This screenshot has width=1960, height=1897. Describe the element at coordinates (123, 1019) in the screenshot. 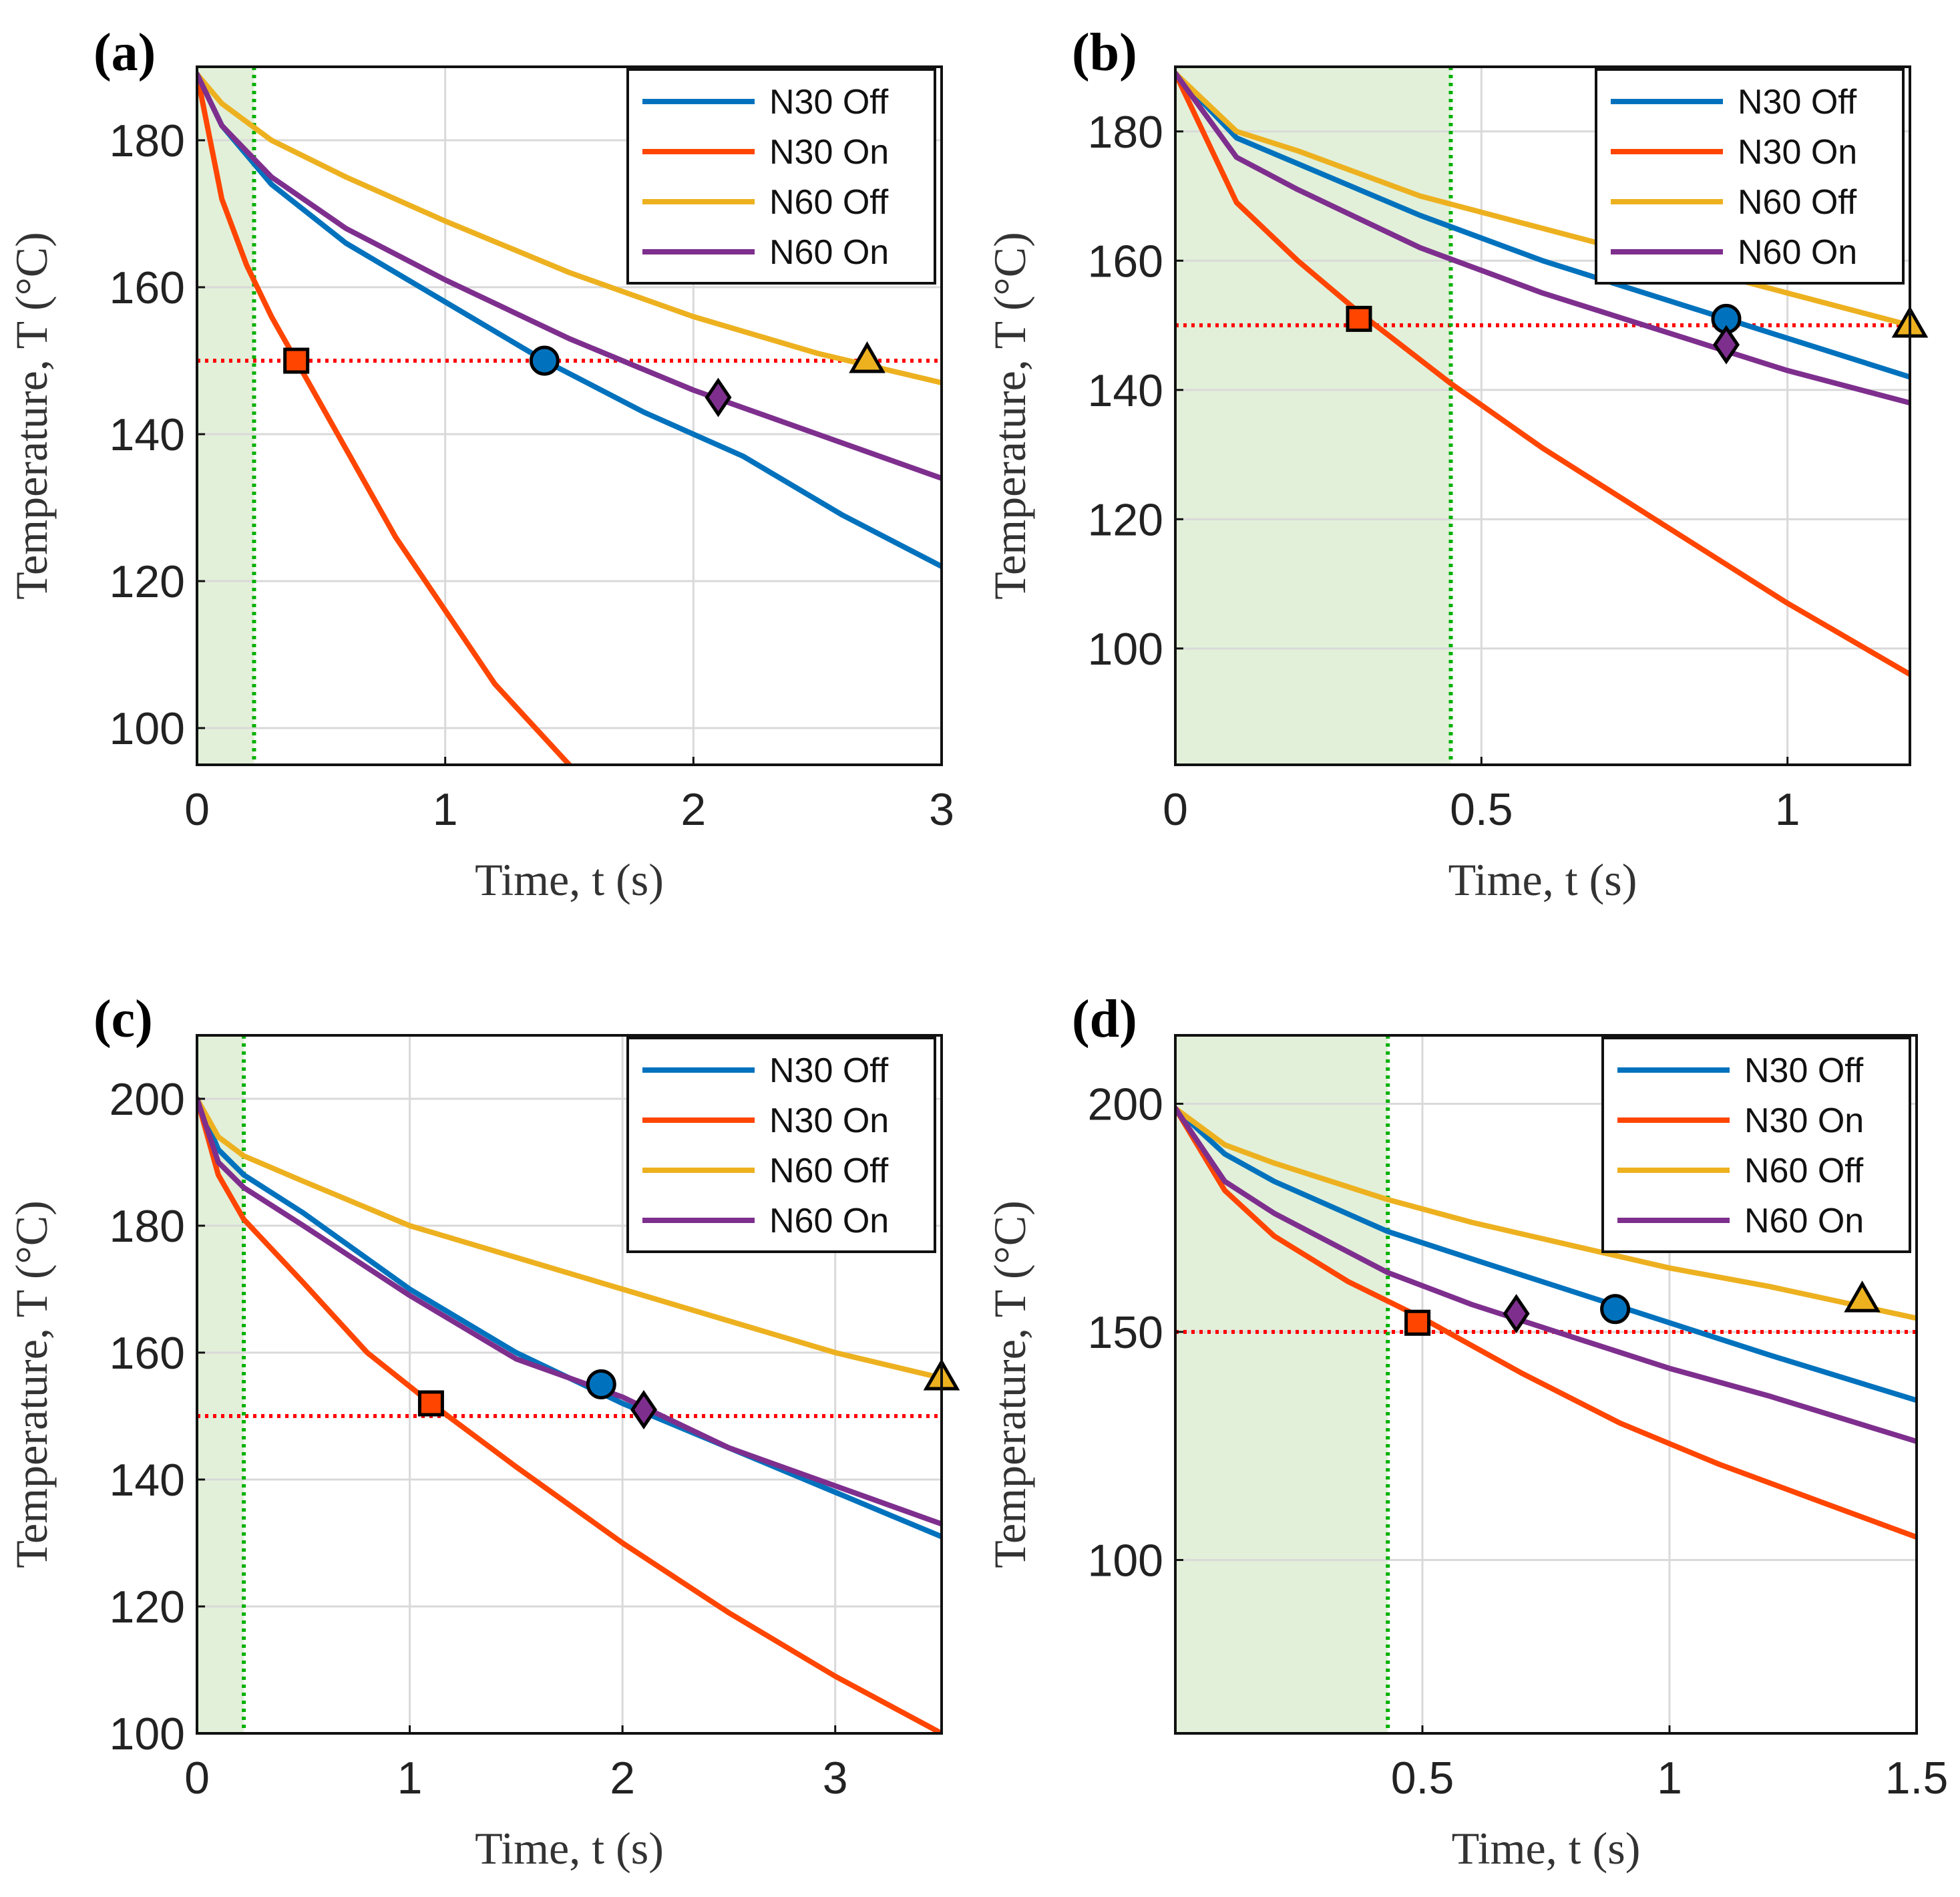

I see `panel-label: (c)` at that location.